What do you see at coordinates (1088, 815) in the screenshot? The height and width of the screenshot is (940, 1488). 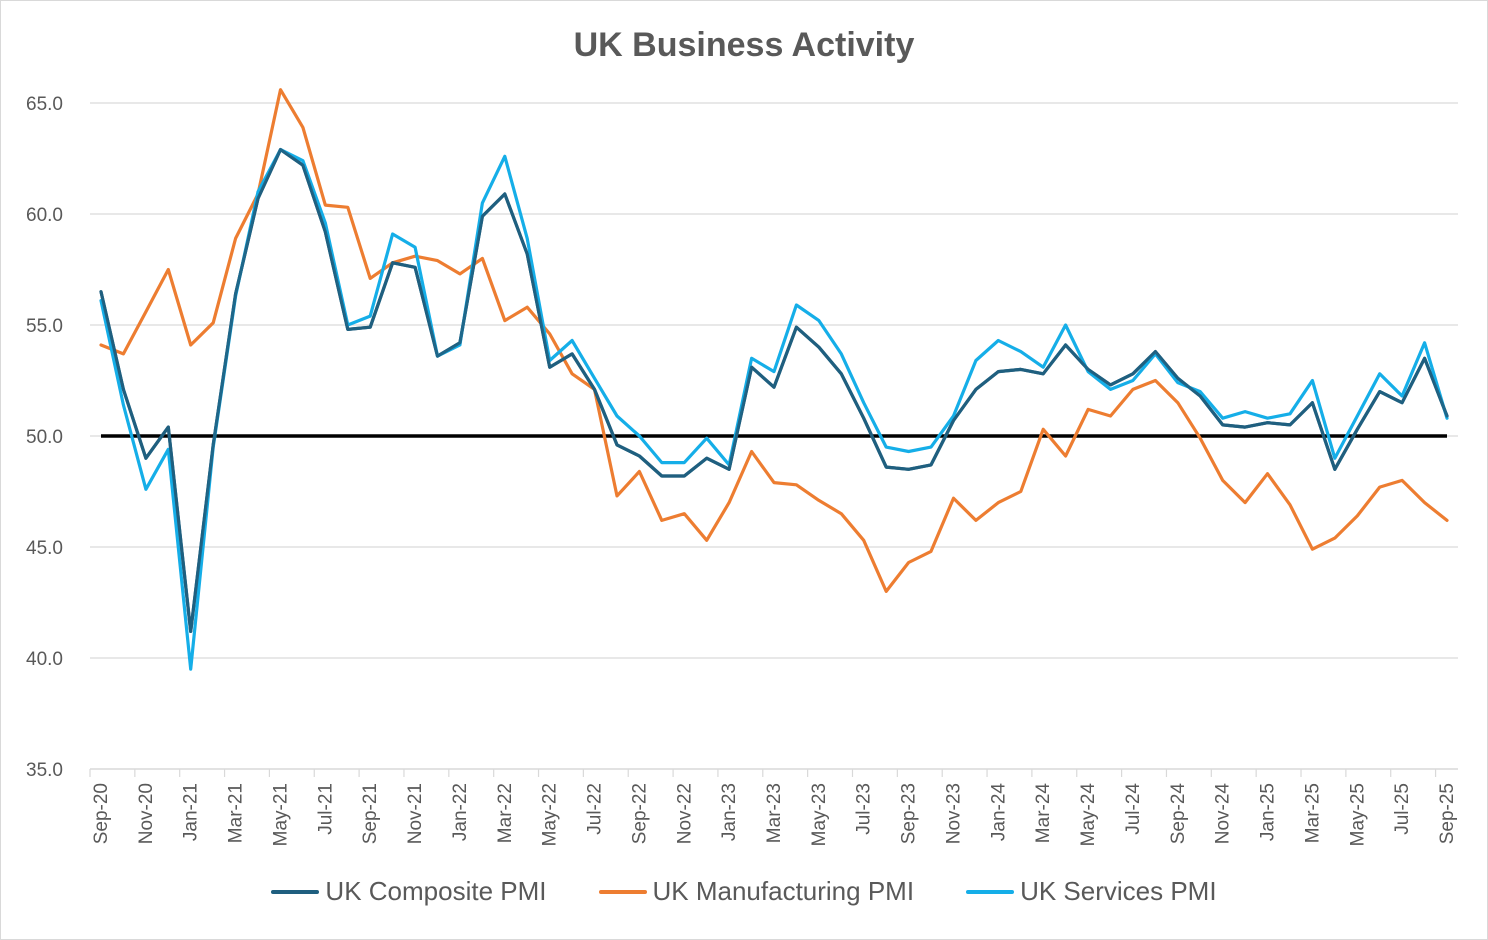 I see `x-tick-label: May-24` at bounding box center [1088, 815].